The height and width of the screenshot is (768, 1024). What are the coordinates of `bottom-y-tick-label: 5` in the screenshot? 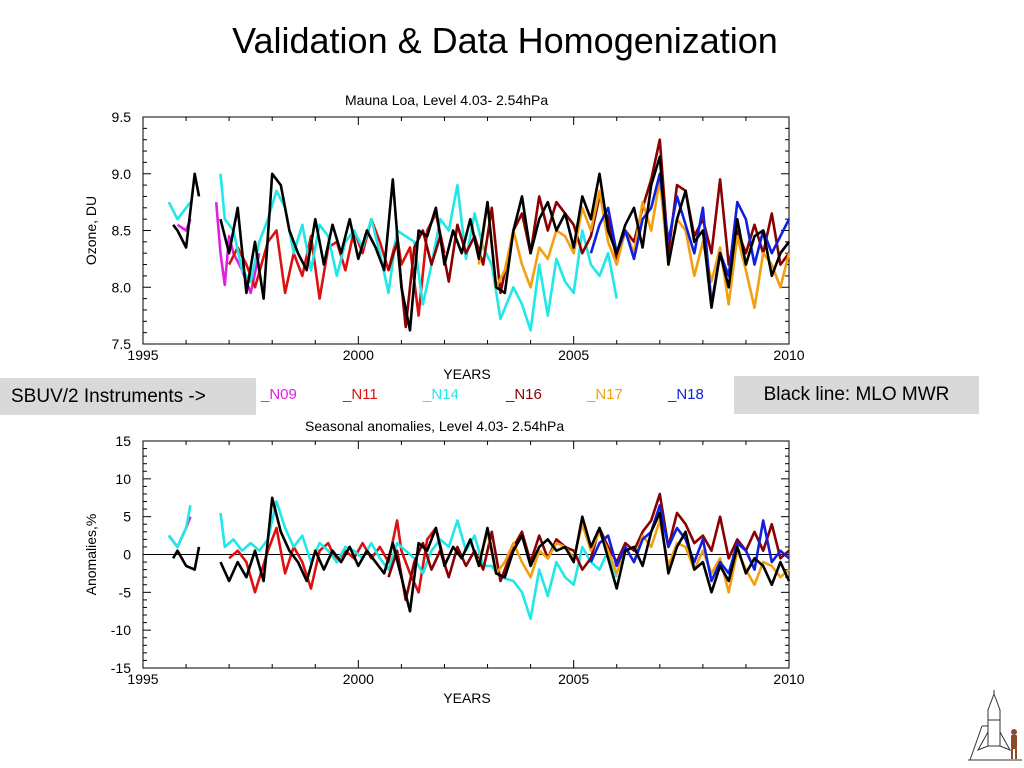 It's located at (127, 517).